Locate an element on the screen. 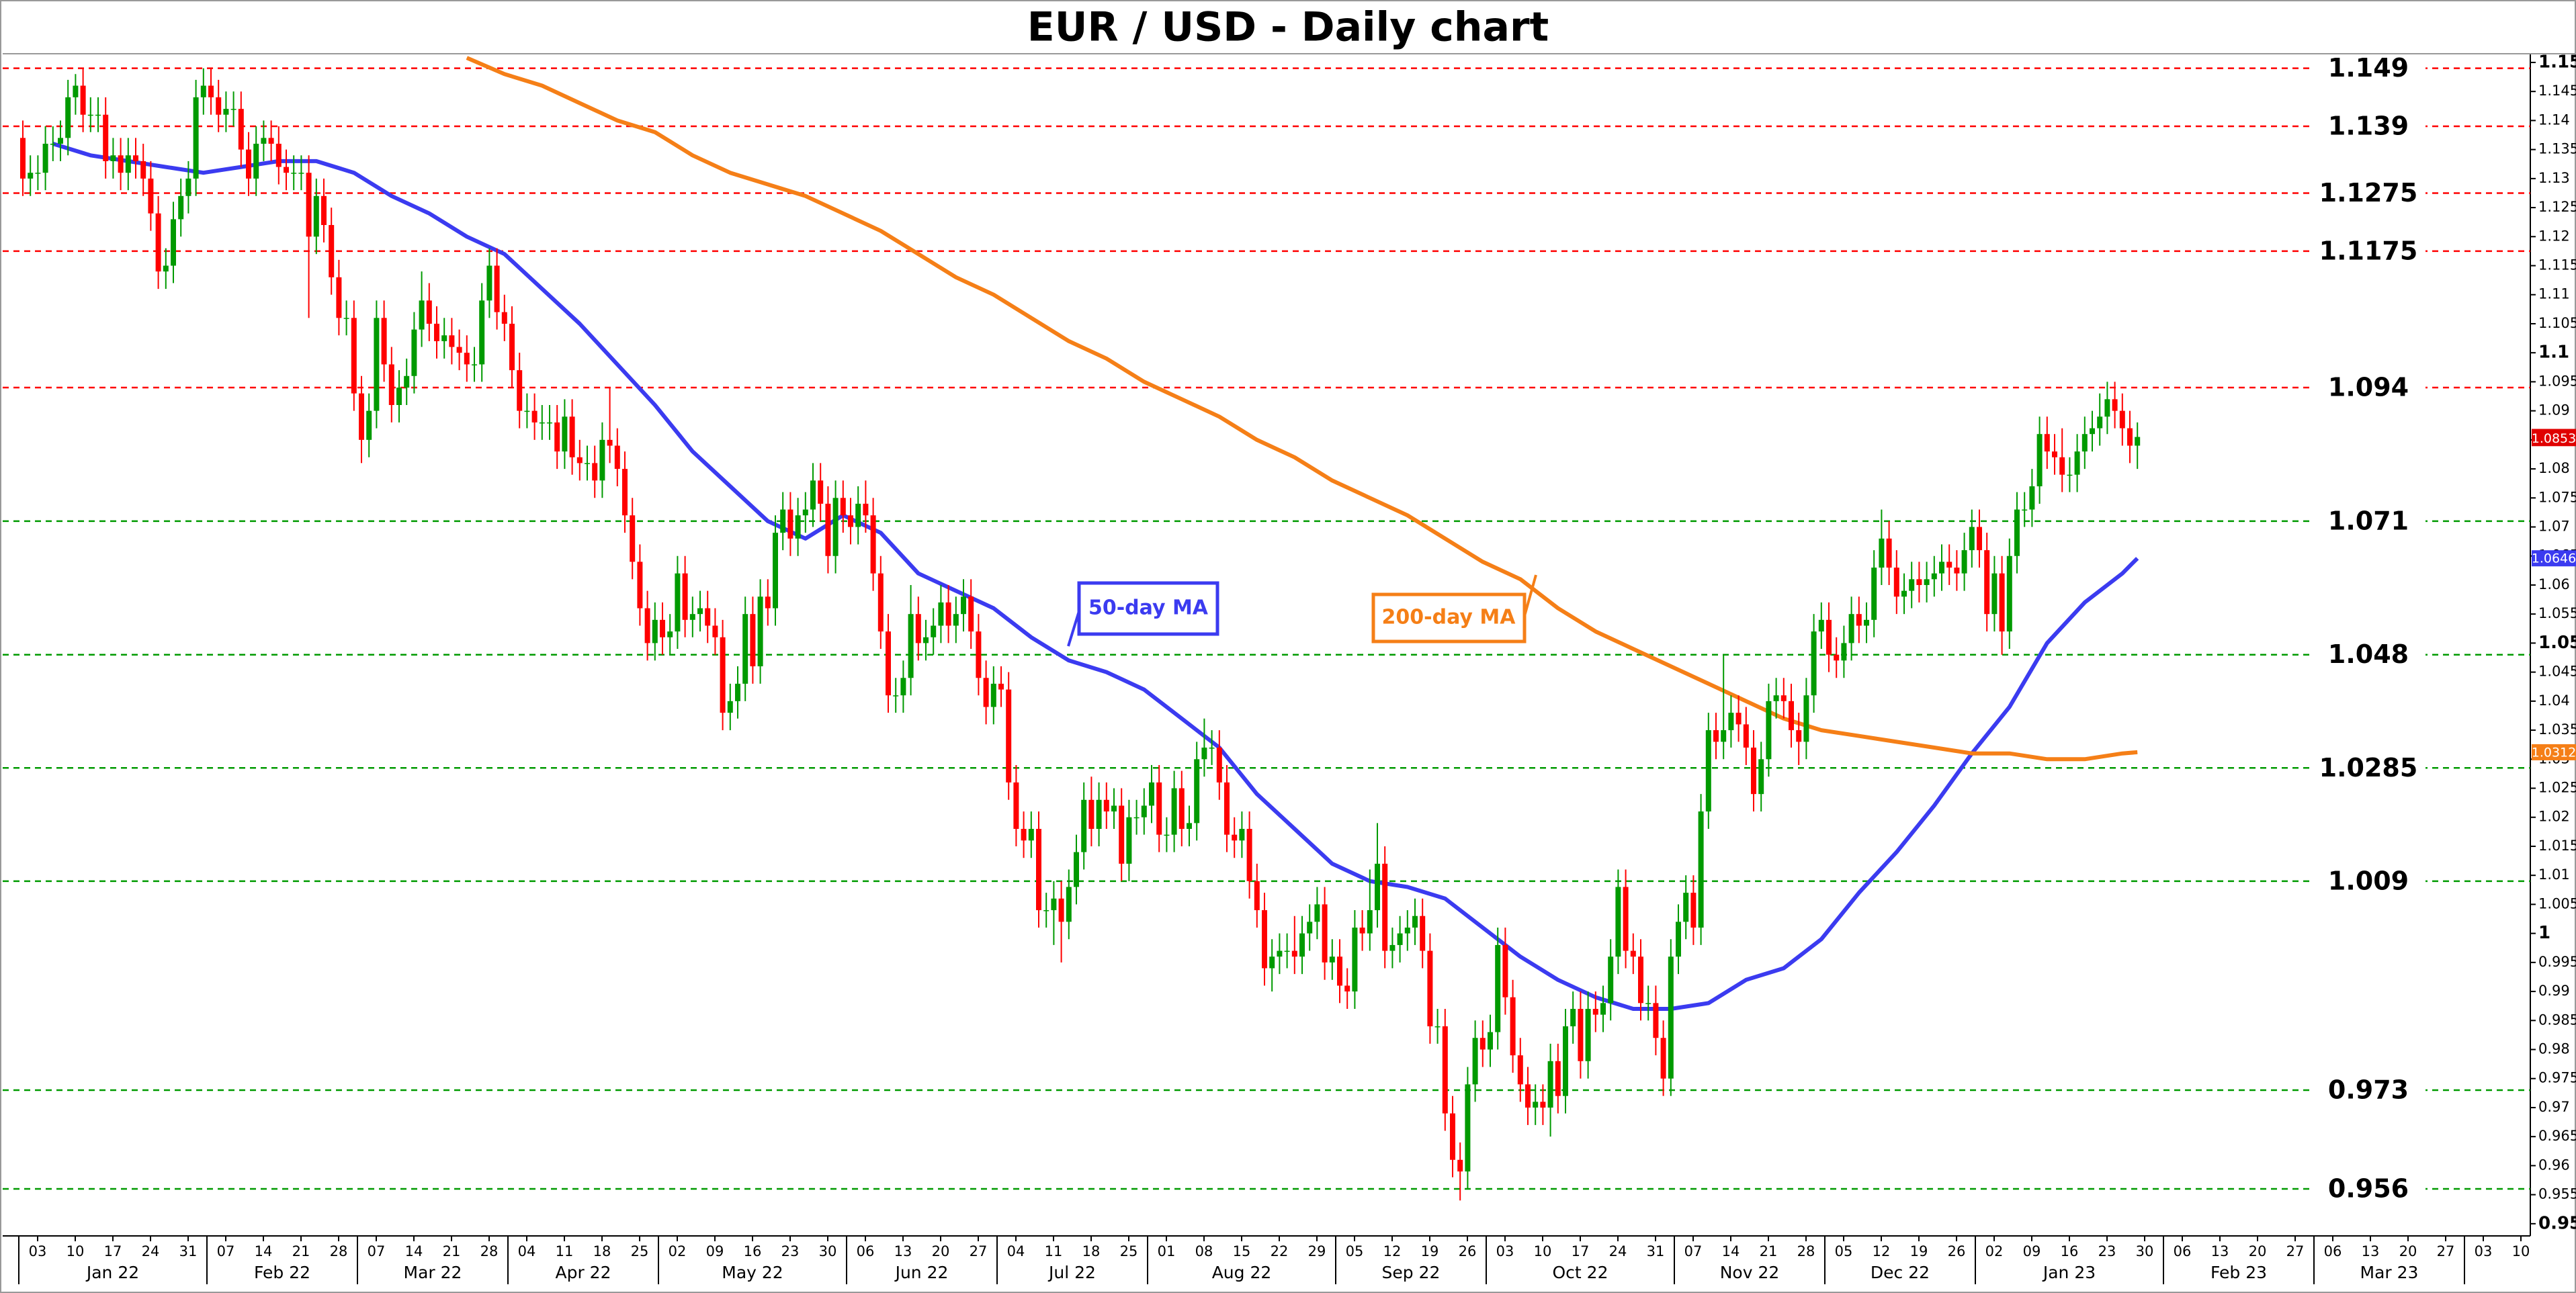 The height and width of the screenshot is (1293, 2576). y-tick-label: 1.135 is located at coordinates (2557, 149).